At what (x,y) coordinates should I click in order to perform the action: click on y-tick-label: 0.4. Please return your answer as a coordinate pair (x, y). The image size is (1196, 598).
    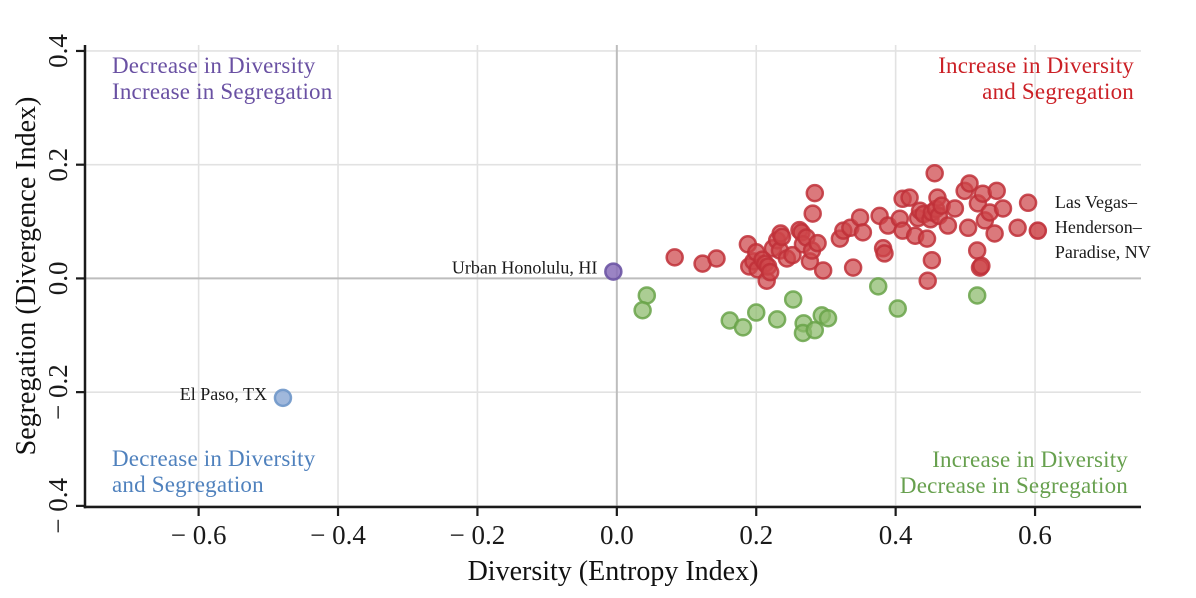
    Looking at the image, I should click on (58, 51).